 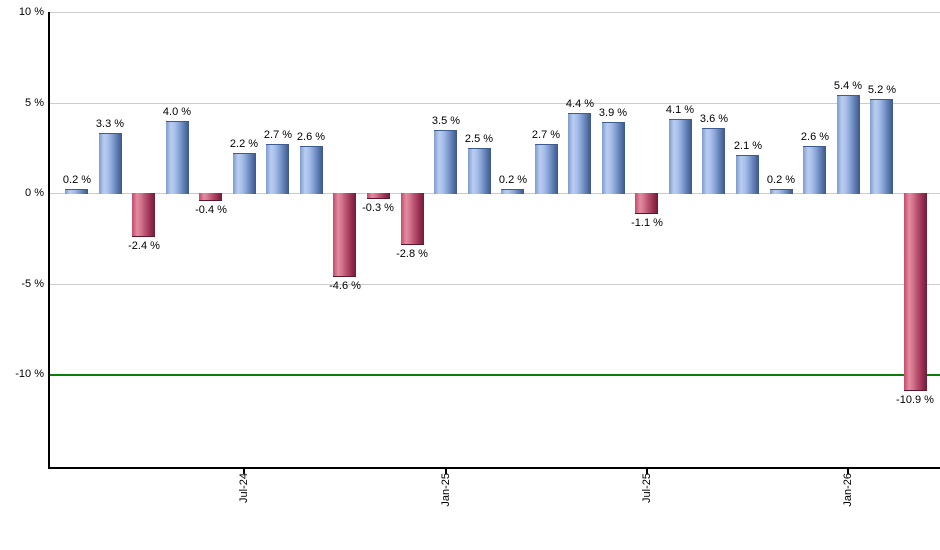 What do you see at coordinates (915, 400) in the screenshot?
I see `bar-value-label: -10.9 %` at bounding box center [915, 400].